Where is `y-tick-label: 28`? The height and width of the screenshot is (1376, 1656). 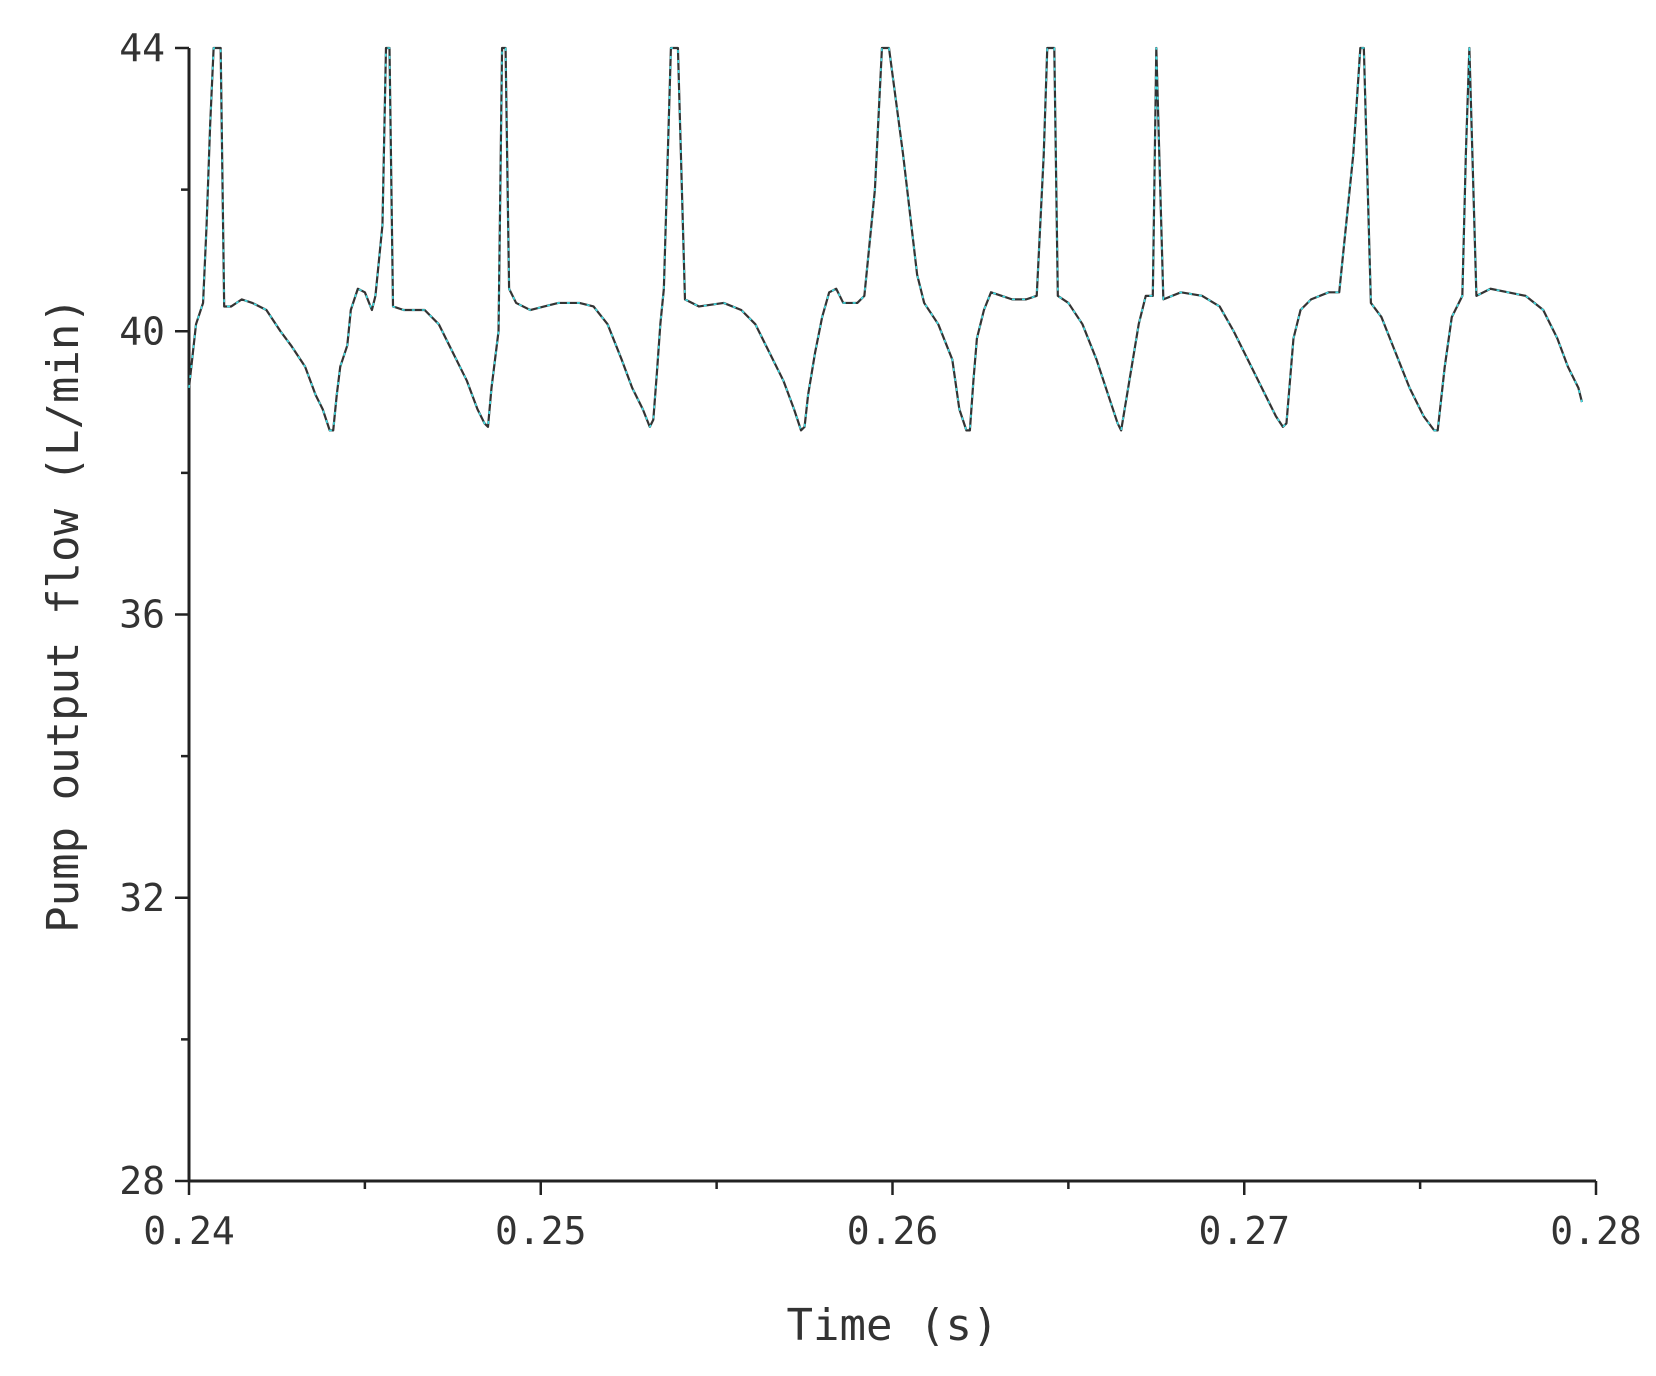 y-tick-label: 28 is located at coordinates (142, 1181).